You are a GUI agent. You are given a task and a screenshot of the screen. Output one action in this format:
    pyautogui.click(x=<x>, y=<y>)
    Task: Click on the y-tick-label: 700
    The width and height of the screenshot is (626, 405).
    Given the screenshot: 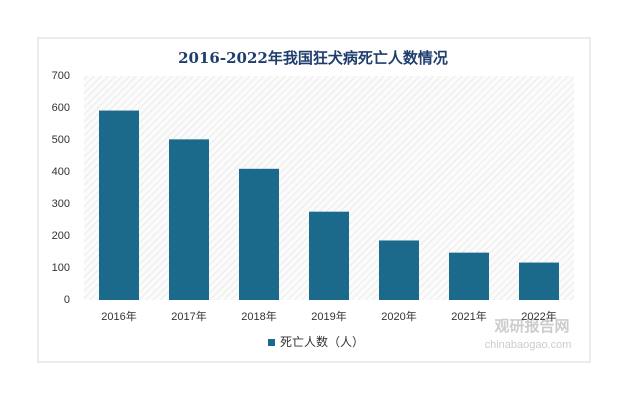 What is the action you would take?
    pyautogui.click(x=61, y=76)
    